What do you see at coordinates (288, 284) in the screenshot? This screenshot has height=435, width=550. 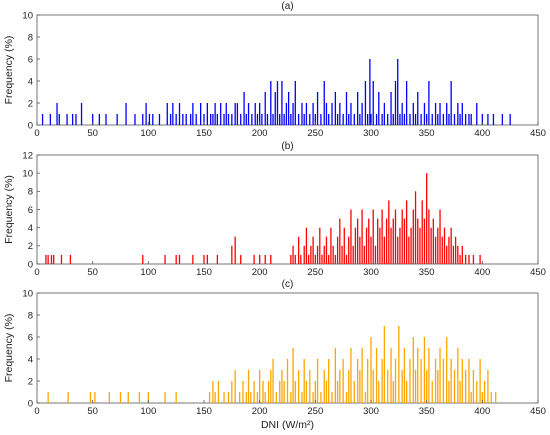 I see `panel-title: (c)` at bounding box center [288, 284].